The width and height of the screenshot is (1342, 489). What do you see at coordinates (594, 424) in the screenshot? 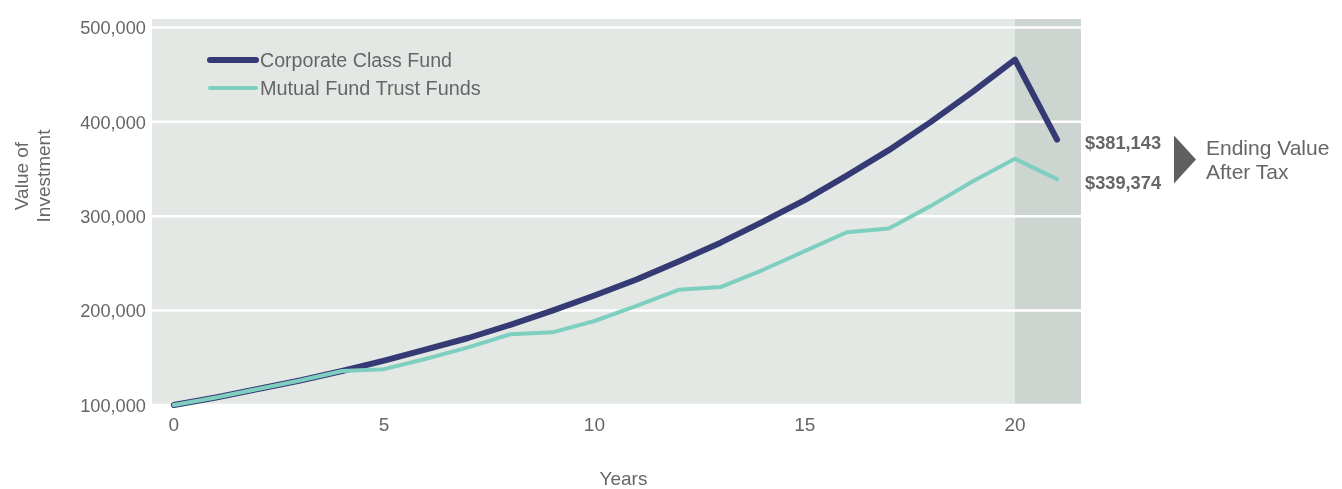
I see `x-tick-label: 10` at bounding box center [594, 424].